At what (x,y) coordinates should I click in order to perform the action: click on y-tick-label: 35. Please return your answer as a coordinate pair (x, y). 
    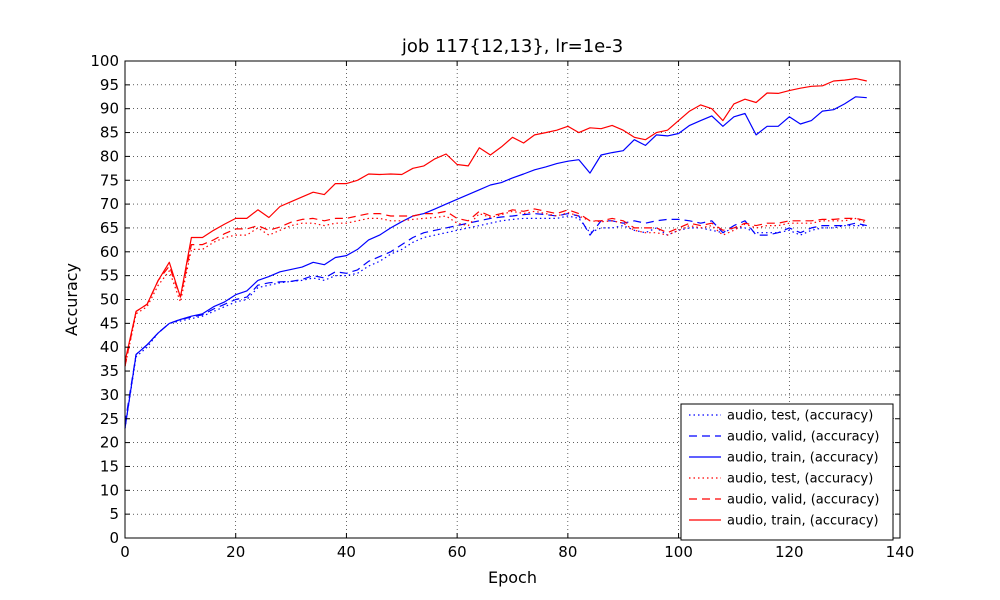
    Looking at the image, I should click on (109, 371).